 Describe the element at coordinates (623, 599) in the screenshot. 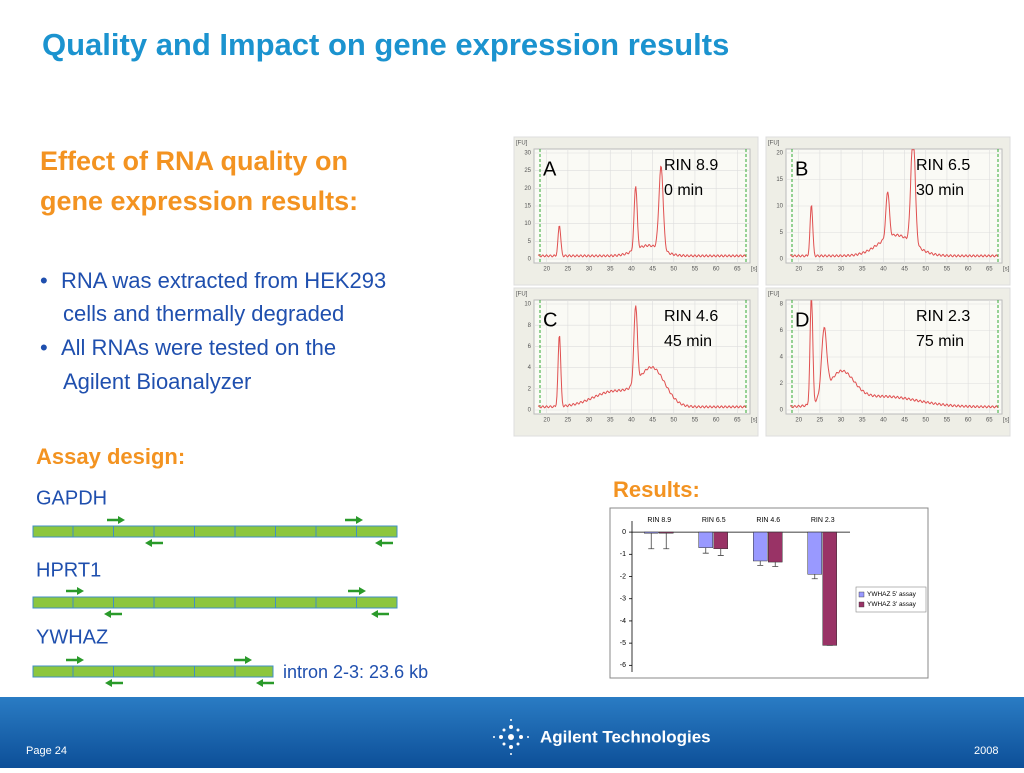

I see `y-tick-label: -3` at that location.